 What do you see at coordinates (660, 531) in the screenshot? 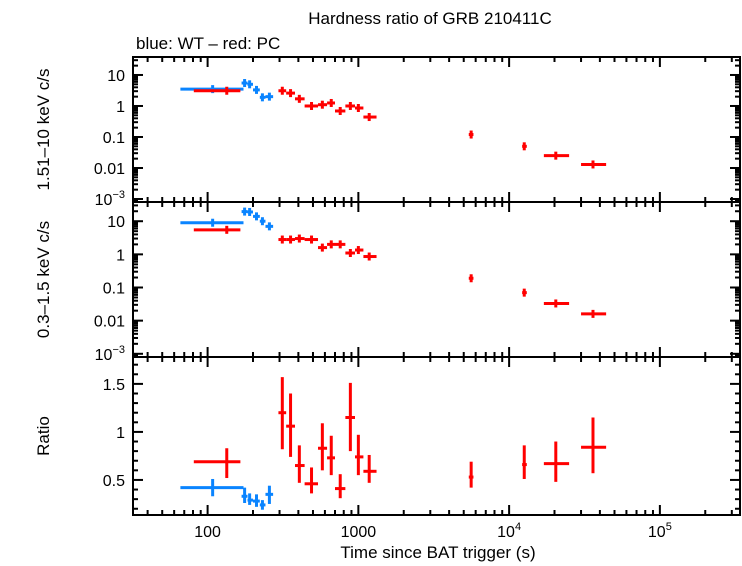
I see `x-tick-label: 10⁵` at bounding box center [660, 531].